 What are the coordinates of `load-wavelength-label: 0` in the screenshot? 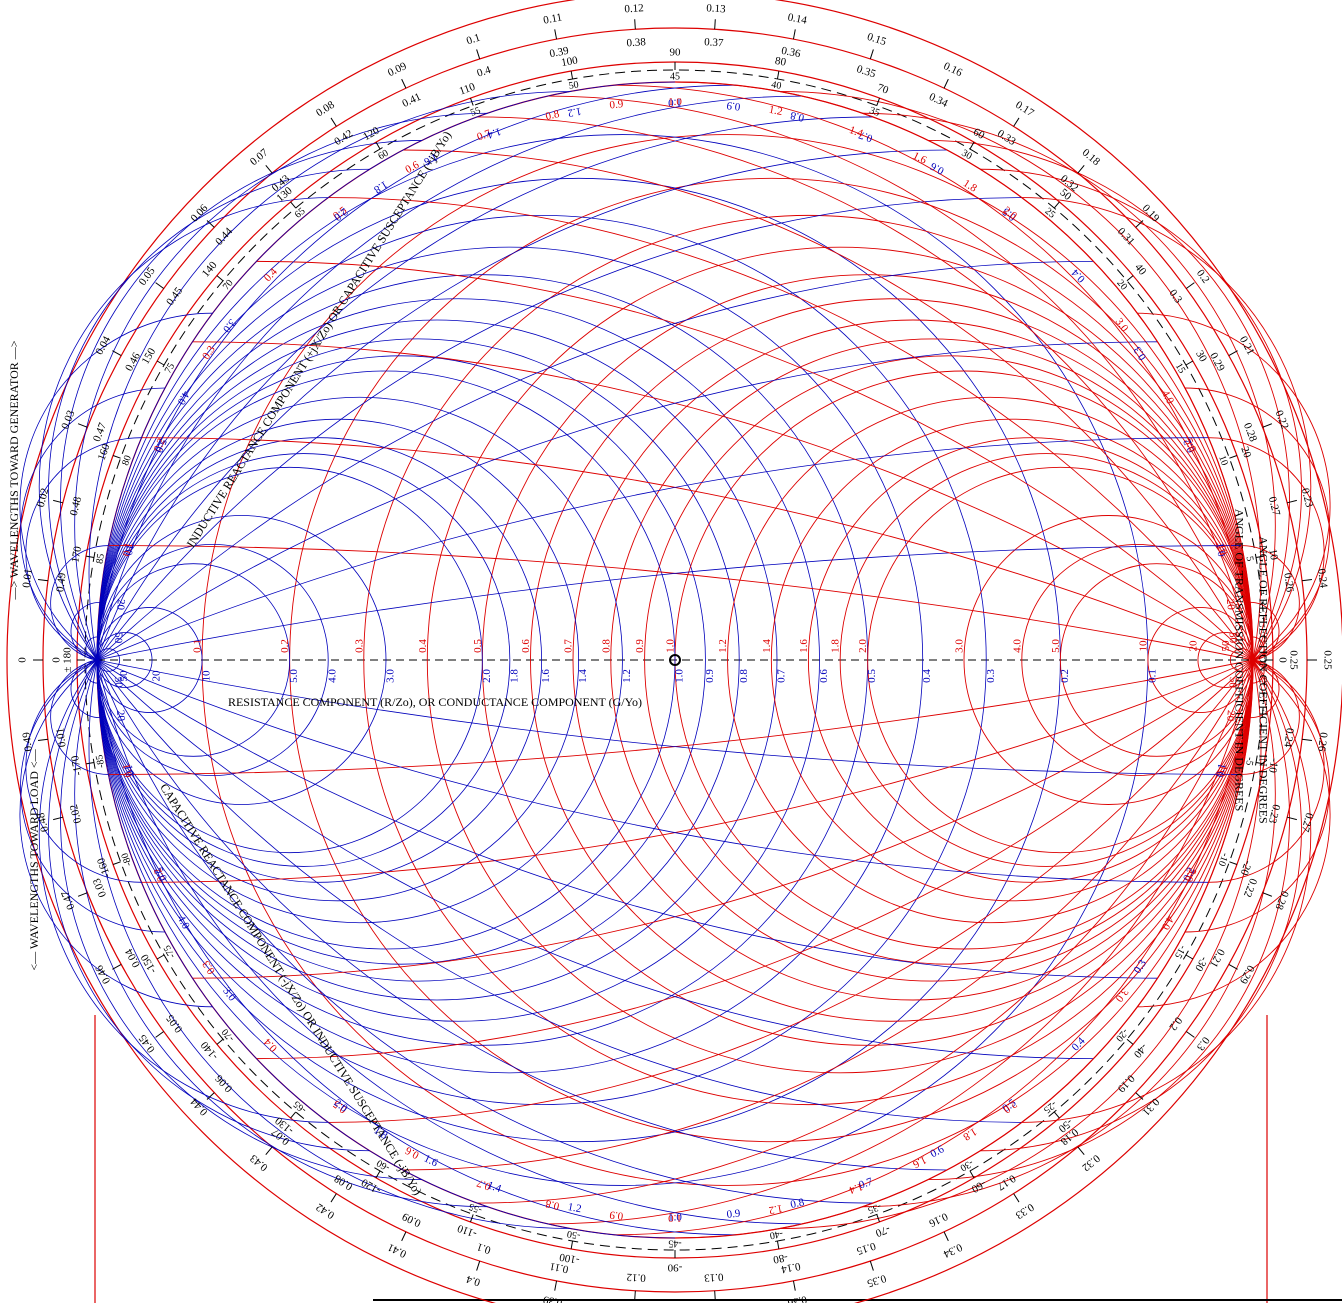 It's located at (57, 660).